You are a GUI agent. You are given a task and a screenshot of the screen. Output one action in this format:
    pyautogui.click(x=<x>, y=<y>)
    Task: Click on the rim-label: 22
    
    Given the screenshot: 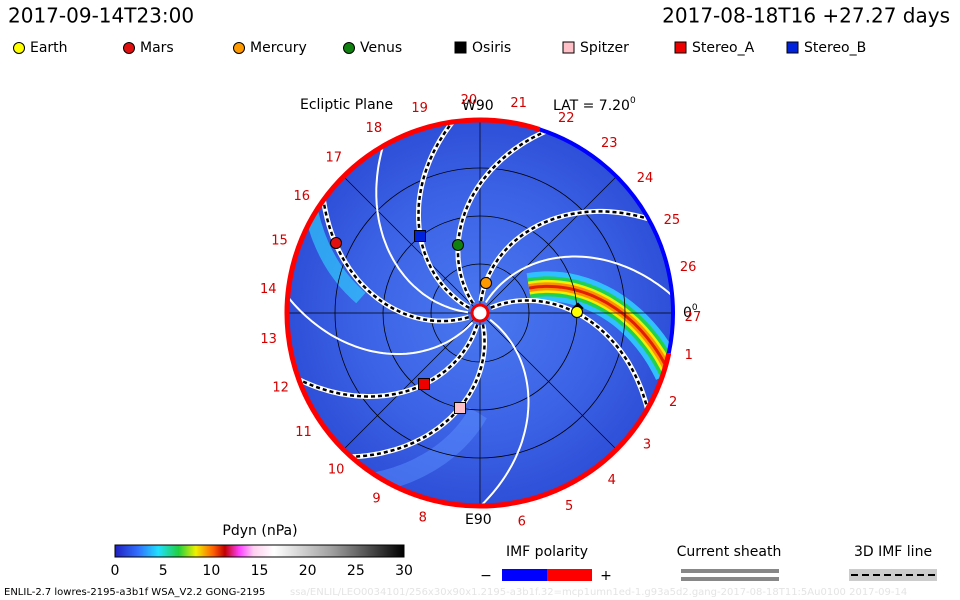 What is the action you would take?
    pyautogui.click(x=566, y=118)
    